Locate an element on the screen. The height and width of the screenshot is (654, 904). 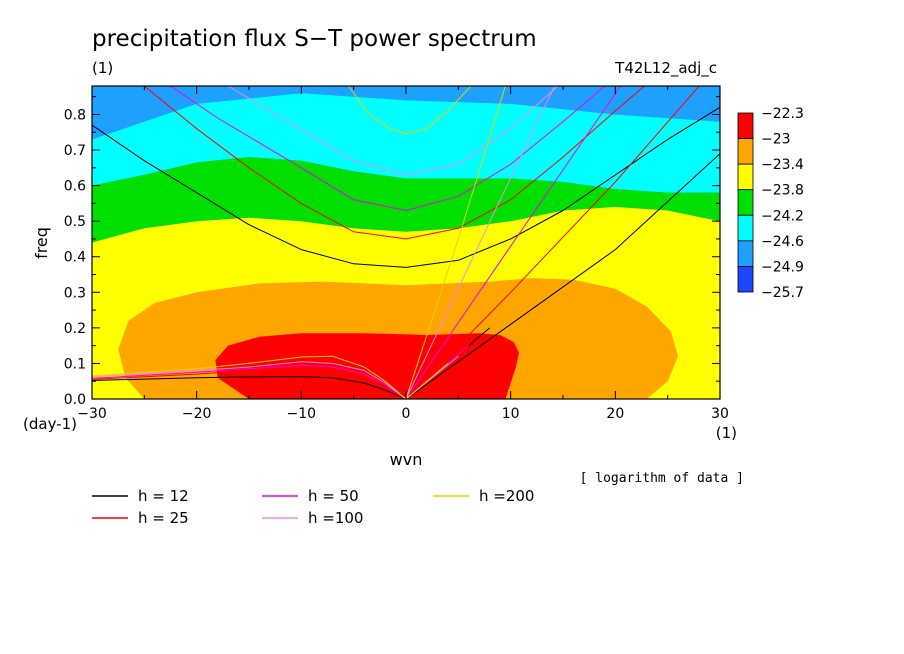
dispersion-curve-3-kel is located at coordinates (480, 242).